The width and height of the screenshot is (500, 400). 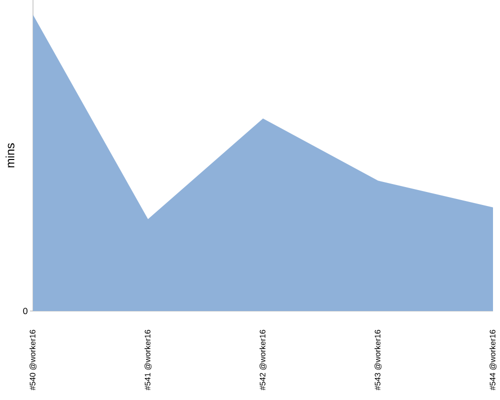 I want to click on y-axis-title: mins, so click(x=10, y=155).